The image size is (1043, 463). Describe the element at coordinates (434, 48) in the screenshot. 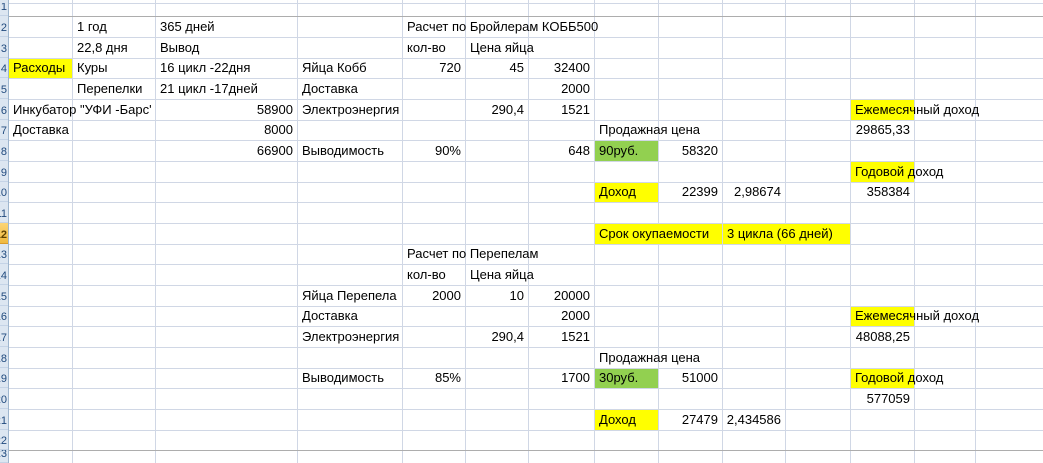

I see `cell-E3: кол-во` at that location.